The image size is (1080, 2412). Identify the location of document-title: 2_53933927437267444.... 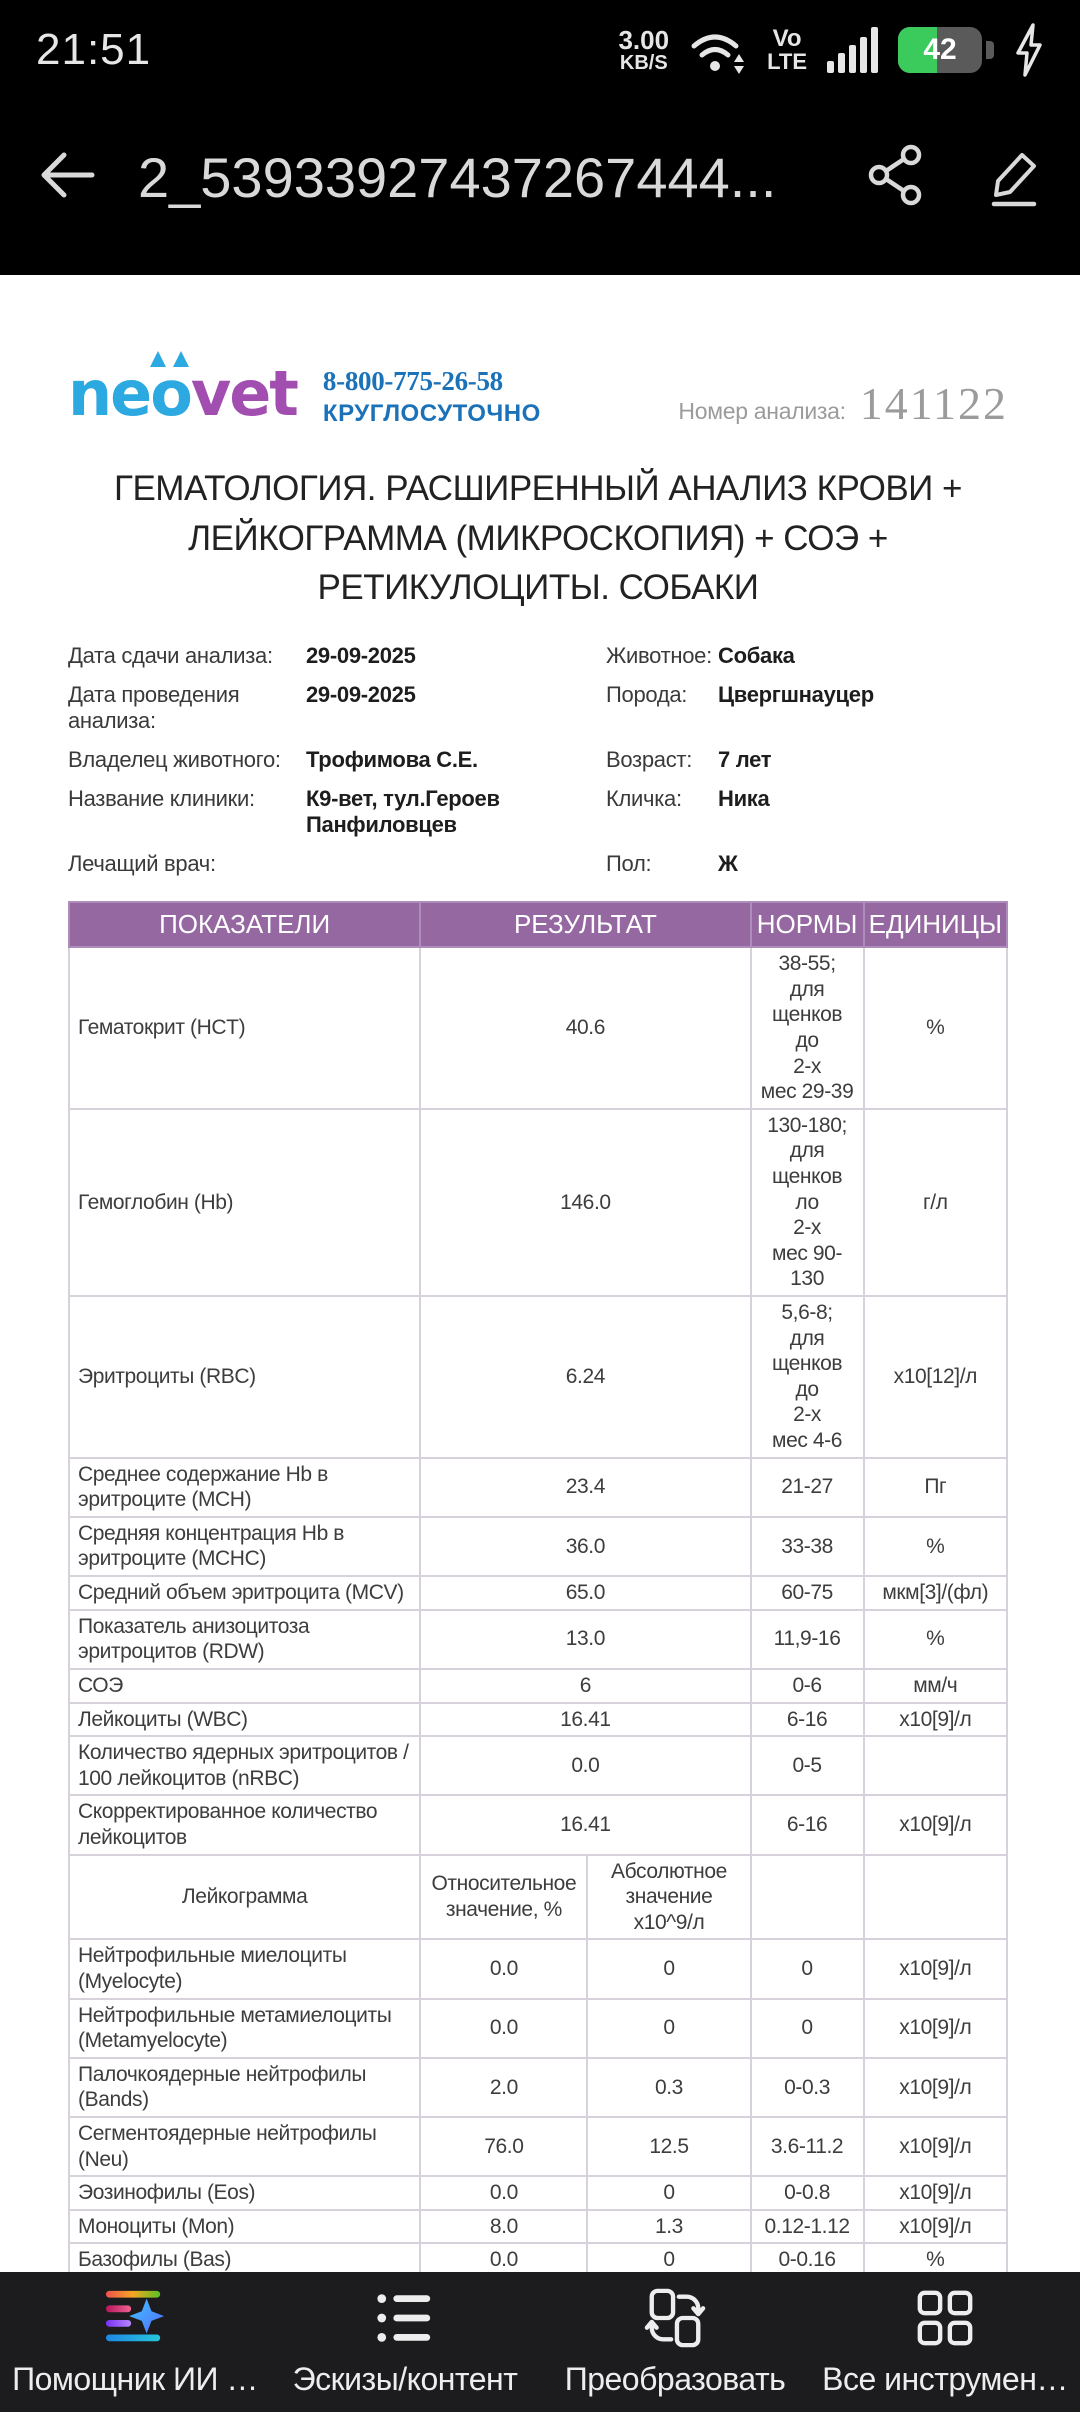
(457, 177).